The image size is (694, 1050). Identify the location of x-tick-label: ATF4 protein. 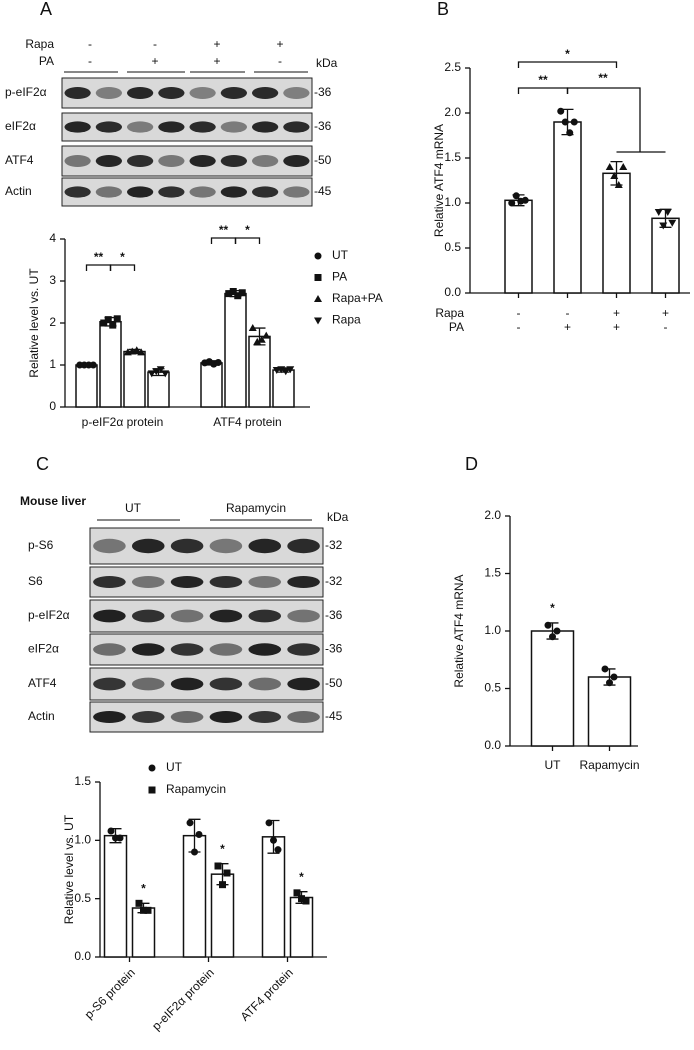
(267, 994).